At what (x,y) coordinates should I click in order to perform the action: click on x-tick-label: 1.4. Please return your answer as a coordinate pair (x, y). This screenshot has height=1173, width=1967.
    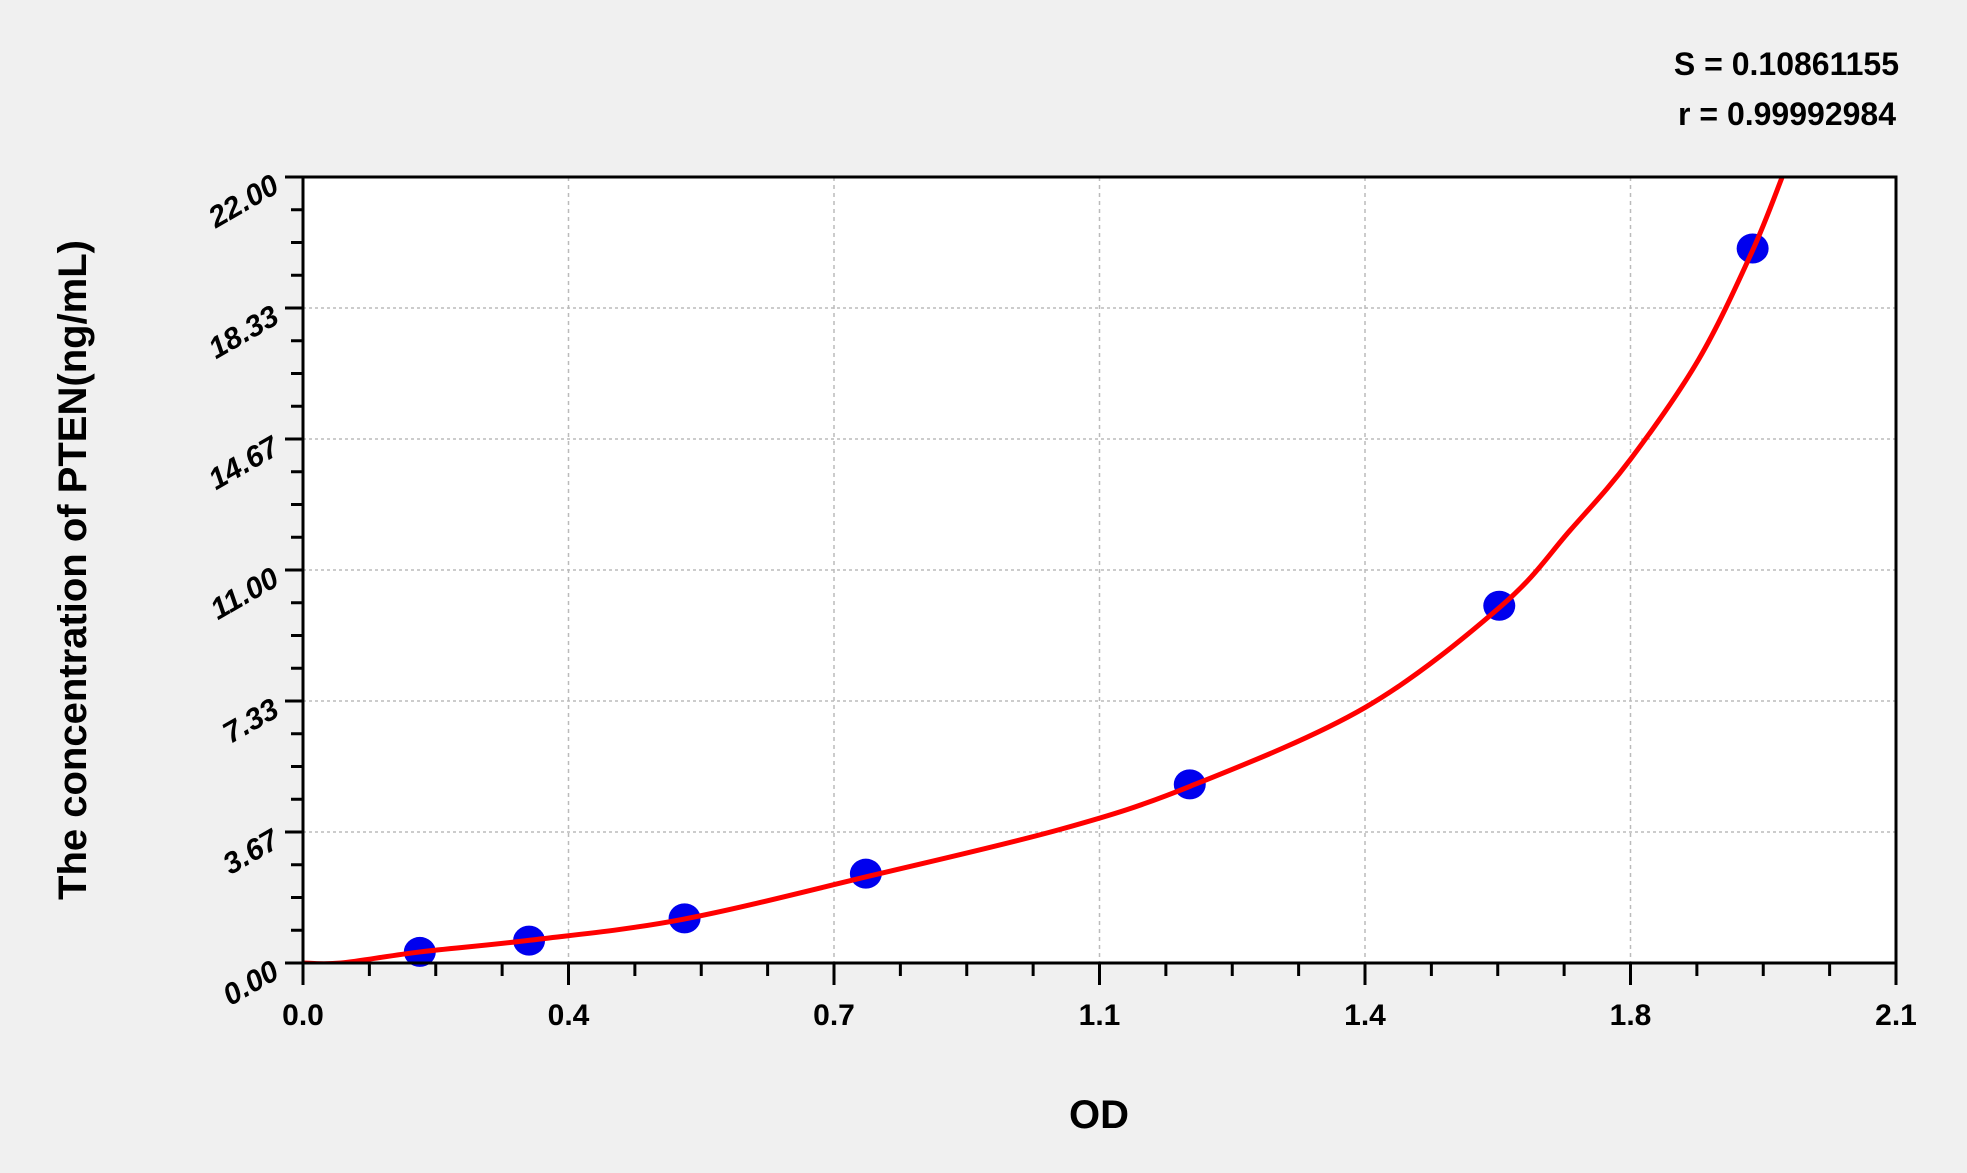
    Looking at the image, I should click on (1365, 1015).